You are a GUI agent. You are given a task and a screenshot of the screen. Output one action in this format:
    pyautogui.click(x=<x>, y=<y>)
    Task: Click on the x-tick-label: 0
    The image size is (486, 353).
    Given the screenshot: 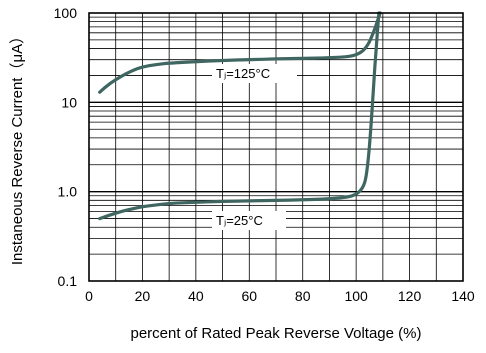 What is the action you would take?
    pyautogui.click(x=89, y=296)
    